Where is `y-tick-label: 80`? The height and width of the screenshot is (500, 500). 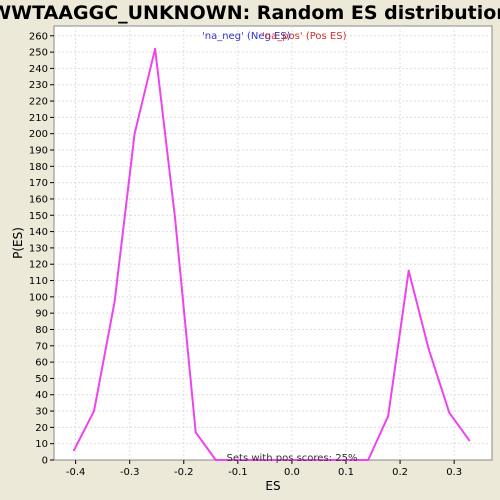 y-tick-label: 80 is located at coordinates (41, 330).